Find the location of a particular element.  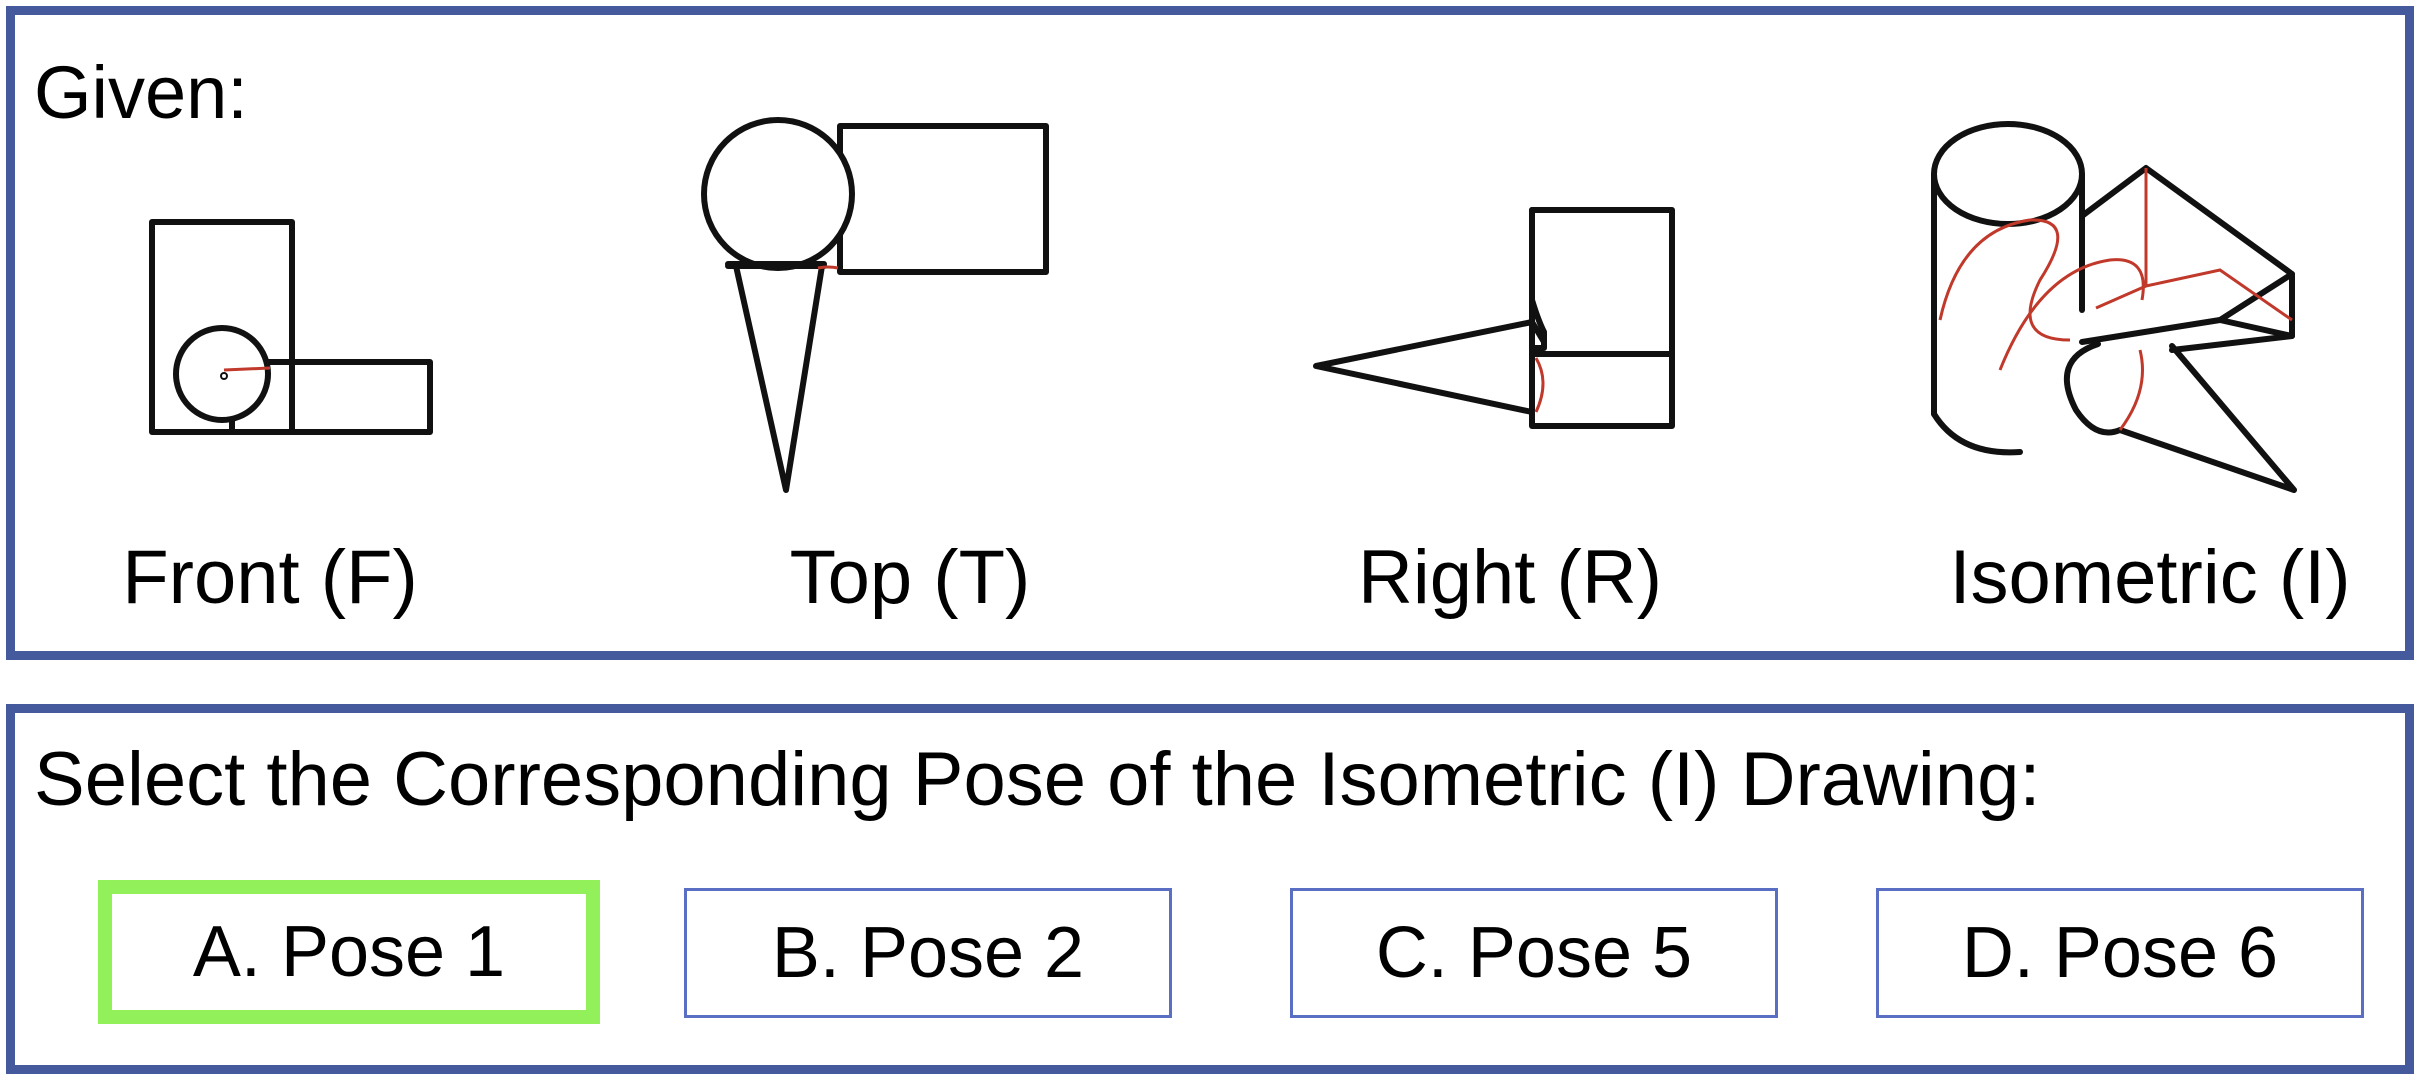

top-view: Top (T) is located at coordinates (910, 380).